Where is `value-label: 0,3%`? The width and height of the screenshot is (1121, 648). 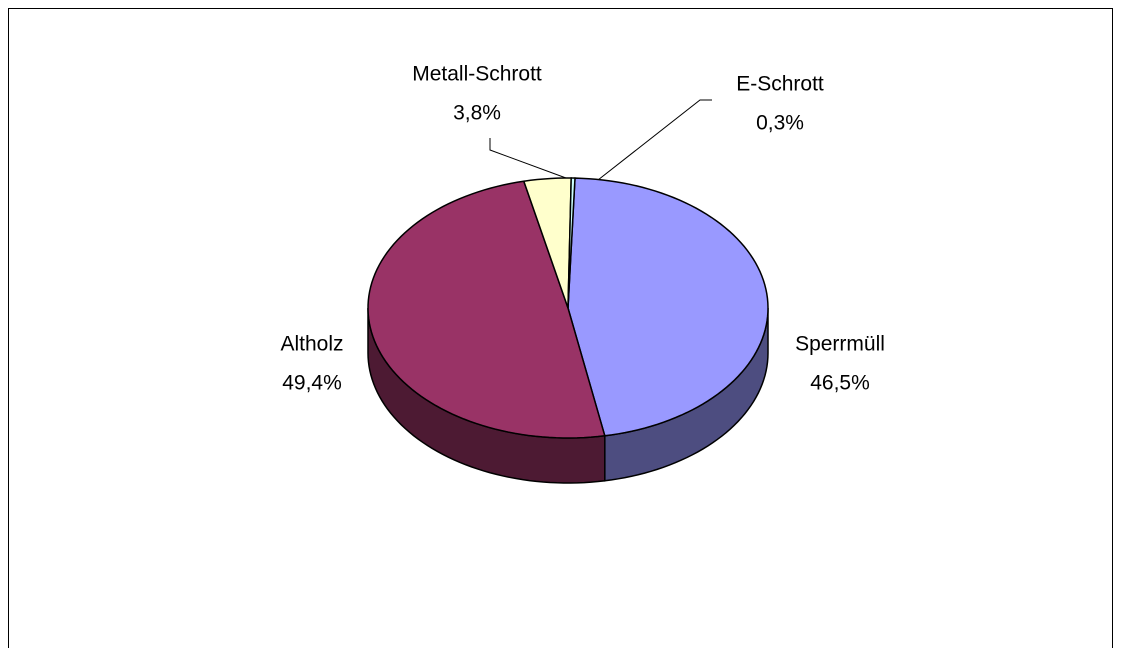 value-label: 0,3% is located at coordinates (780, 123).